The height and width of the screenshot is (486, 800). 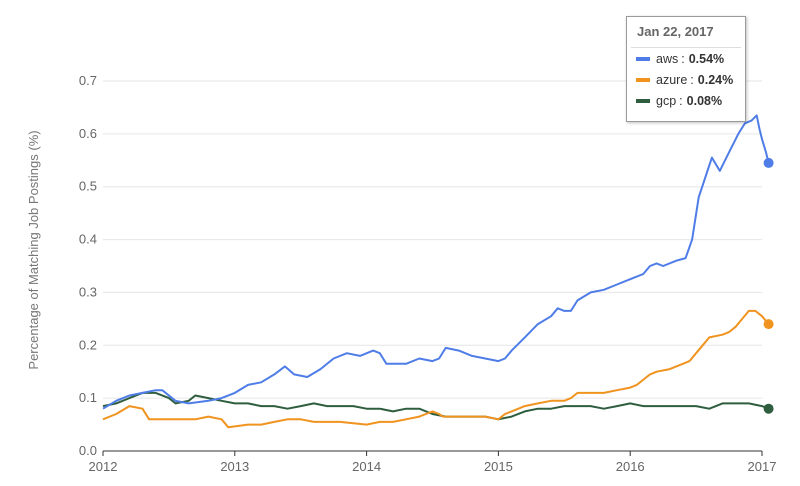 I want to click on y-tick-label: 0.4, so click(x=88, y=239).